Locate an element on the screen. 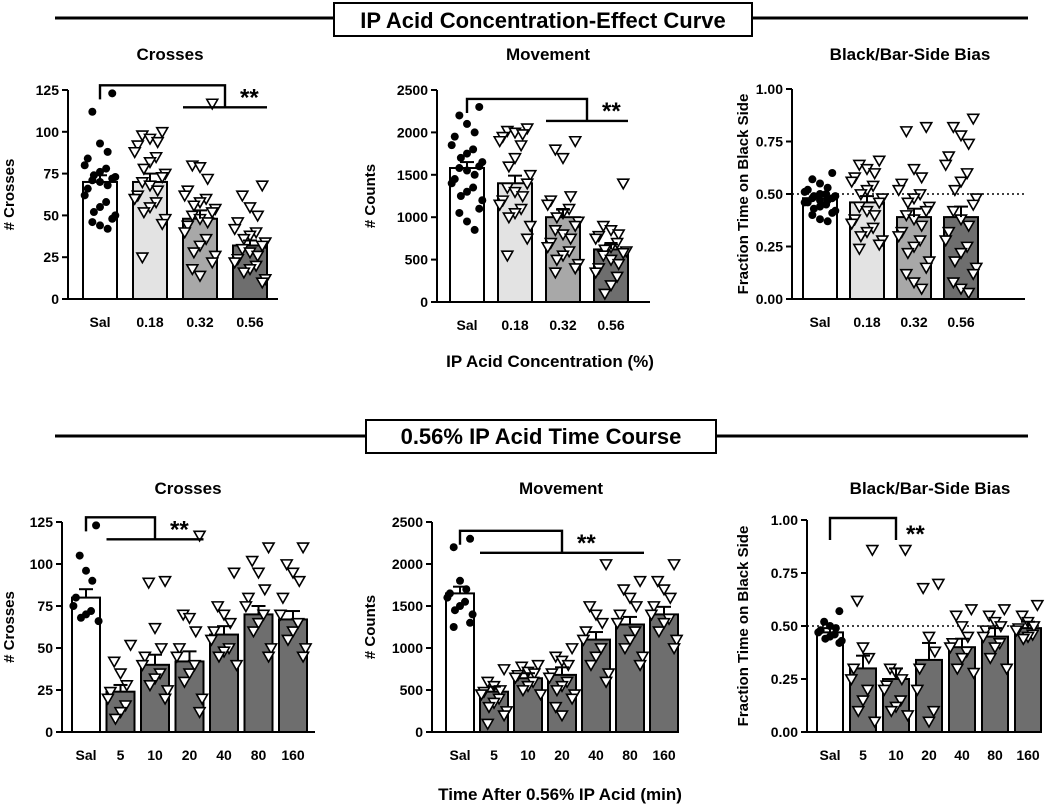 This screenshot has height=808, width=1053. section2-title: 0.56% IP Acid Time Course is located at coordinates (541, 436).